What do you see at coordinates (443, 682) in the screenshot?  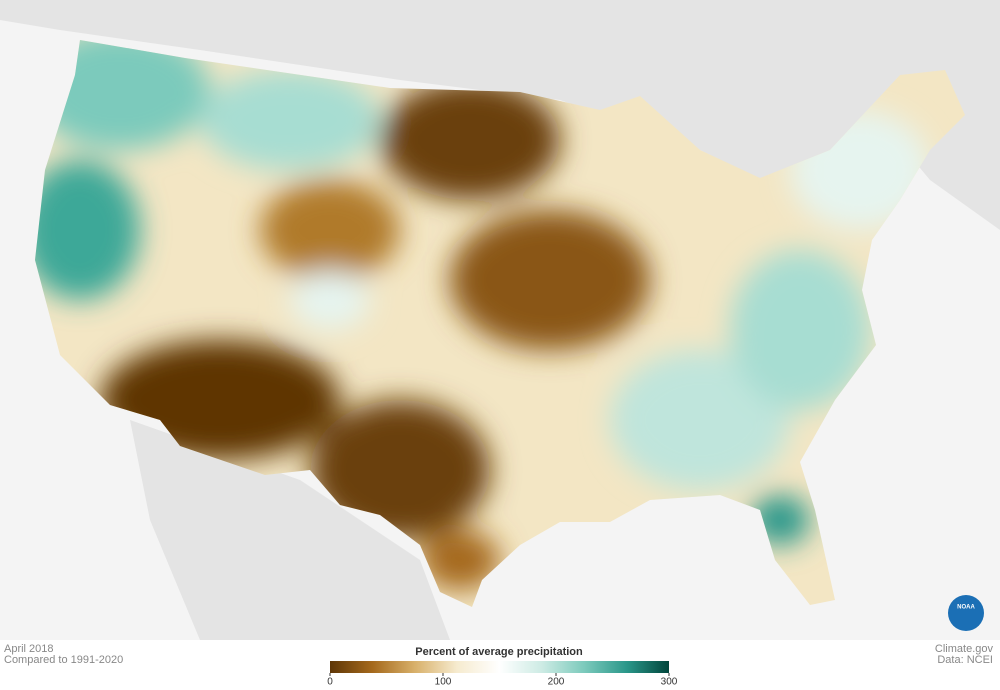 I see `tick-label: 100` at bounding box center [443, 682].